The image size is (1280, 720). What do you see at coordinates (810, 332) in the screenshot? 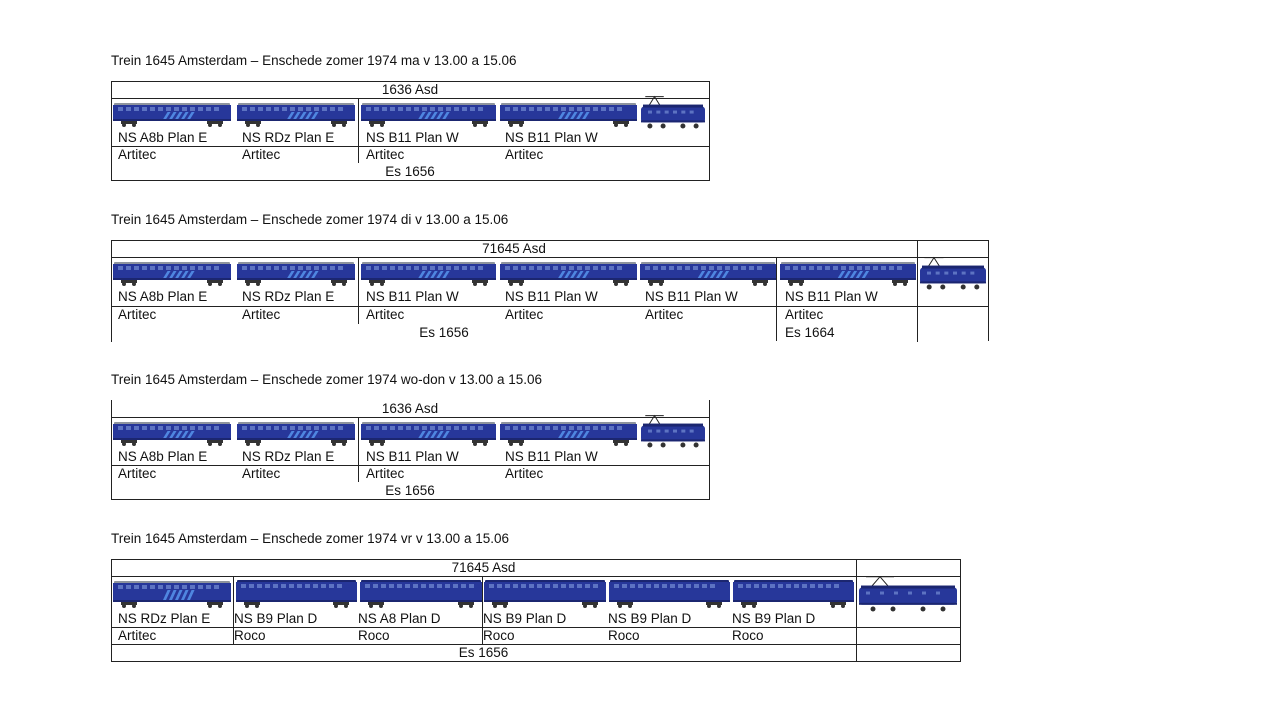
I see `consist-destination: Es 1664` at bounding box center [810, 332].